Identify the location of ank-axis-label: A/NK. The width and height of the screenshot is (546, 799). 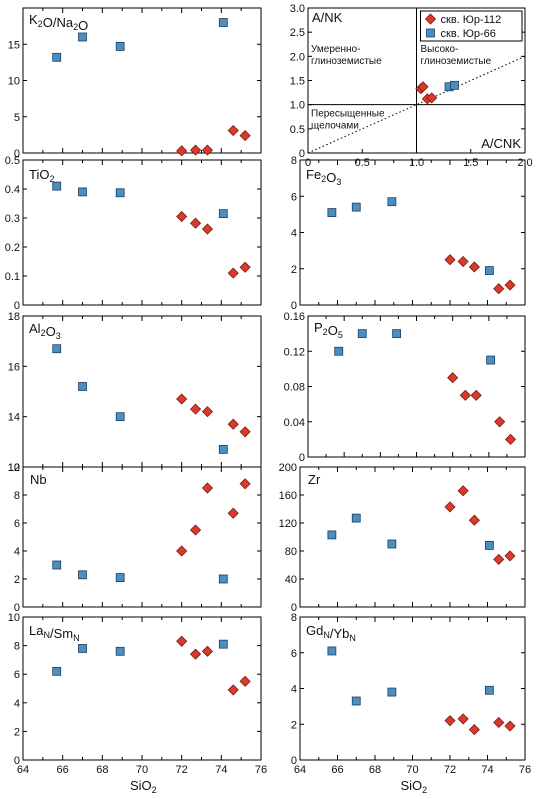
(327, 17).